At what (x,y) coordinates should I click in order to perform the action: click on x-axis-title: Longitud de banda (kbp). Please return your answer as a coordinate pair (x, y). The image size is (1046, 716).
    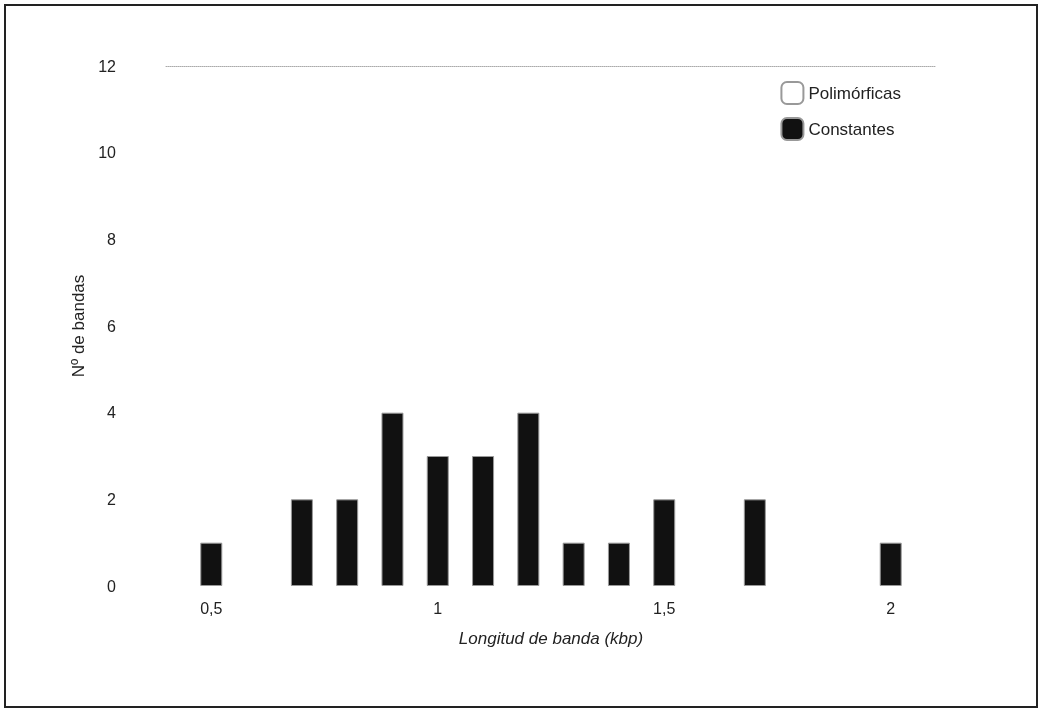
    Looking at the image, I should click on (551, 638).